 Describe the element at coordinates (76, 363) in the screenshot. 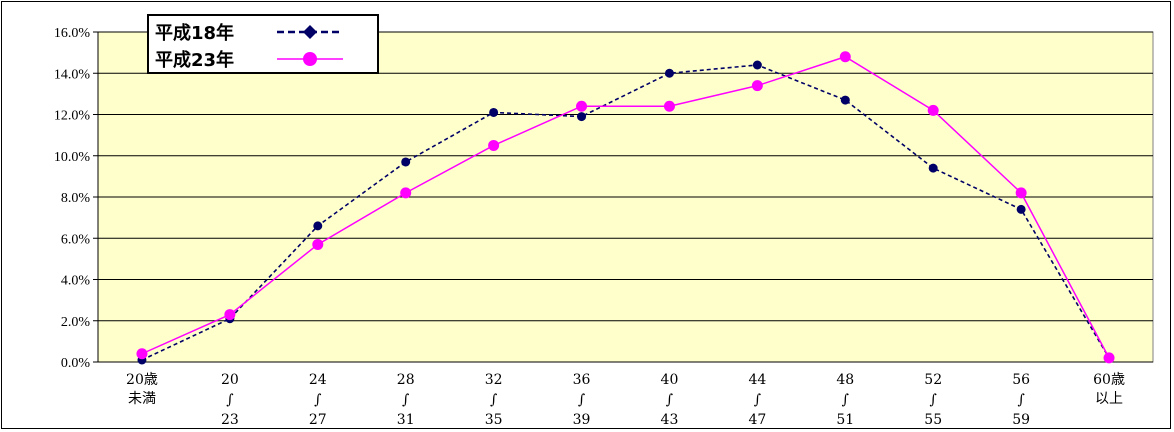

I see `y-tick-label: 0.0%` at that location.